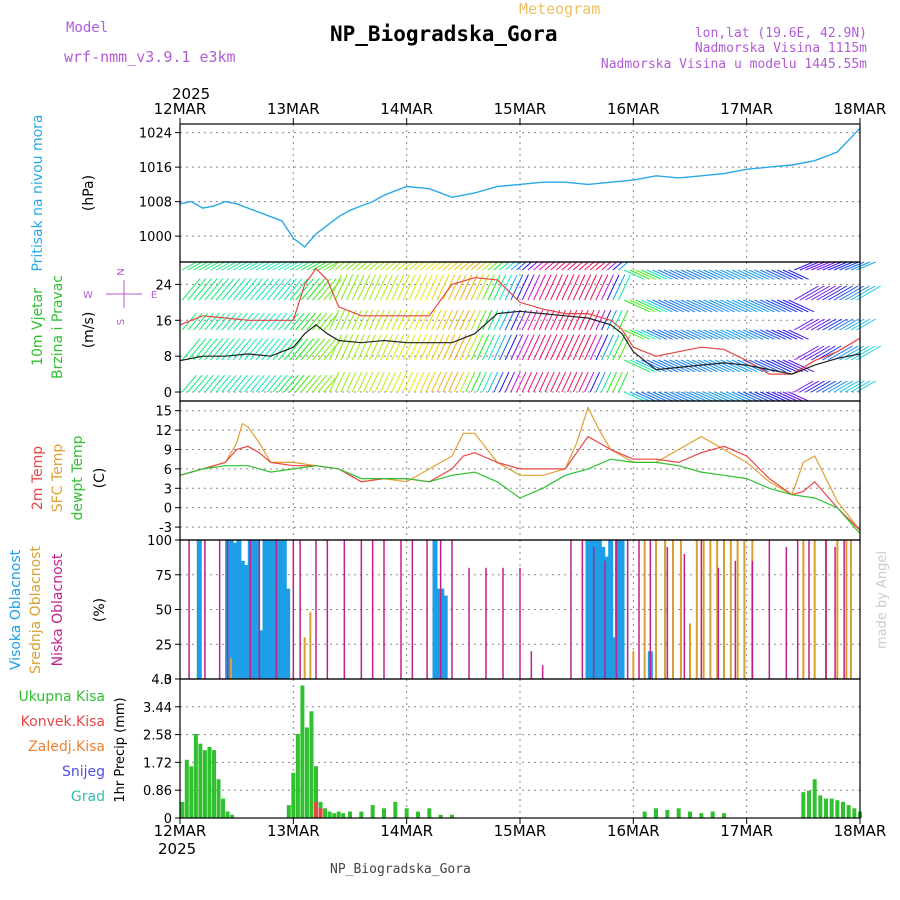 Image resolution: width=900 pixels, height=900 pixels. I want to click on station-title: NP_Biogradska_Gora, so click(444, 34).